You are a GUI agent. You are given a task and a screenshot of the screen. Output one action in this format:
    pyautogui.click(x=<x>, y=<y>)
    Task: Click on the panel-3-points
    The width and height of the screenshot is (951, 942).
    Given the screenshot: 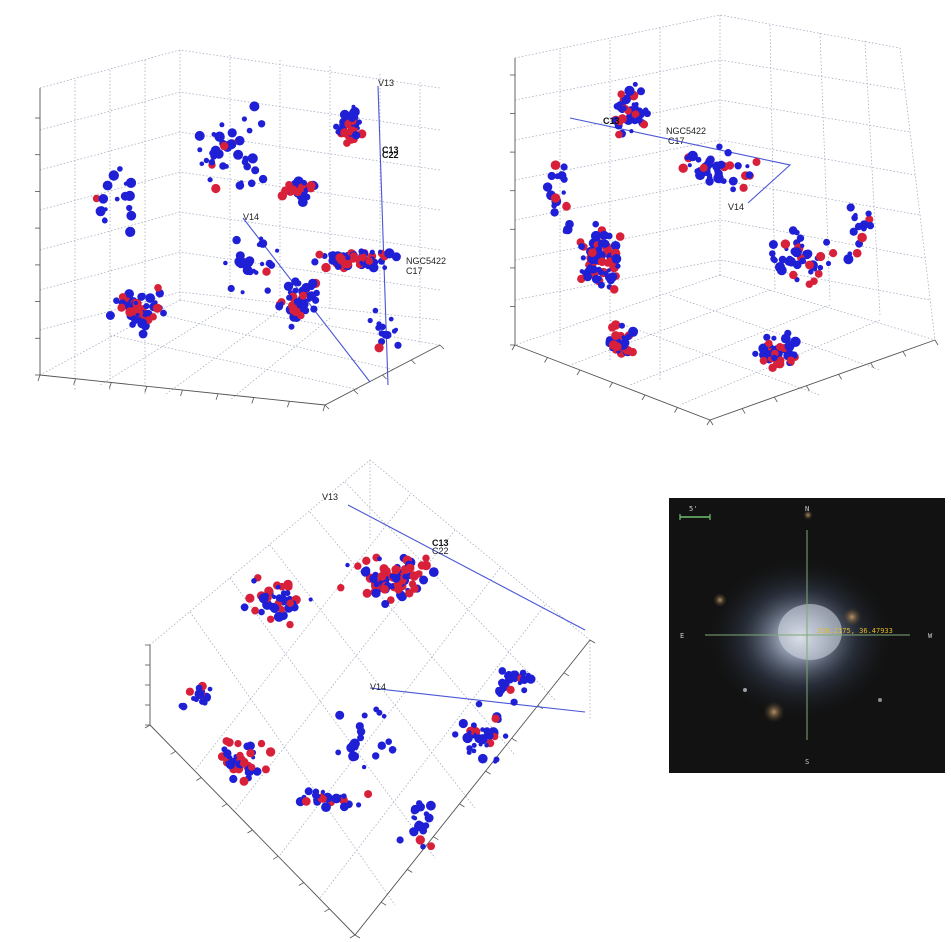 What is the action you would take?
    pyautogui.click(x=357, y=702)
    